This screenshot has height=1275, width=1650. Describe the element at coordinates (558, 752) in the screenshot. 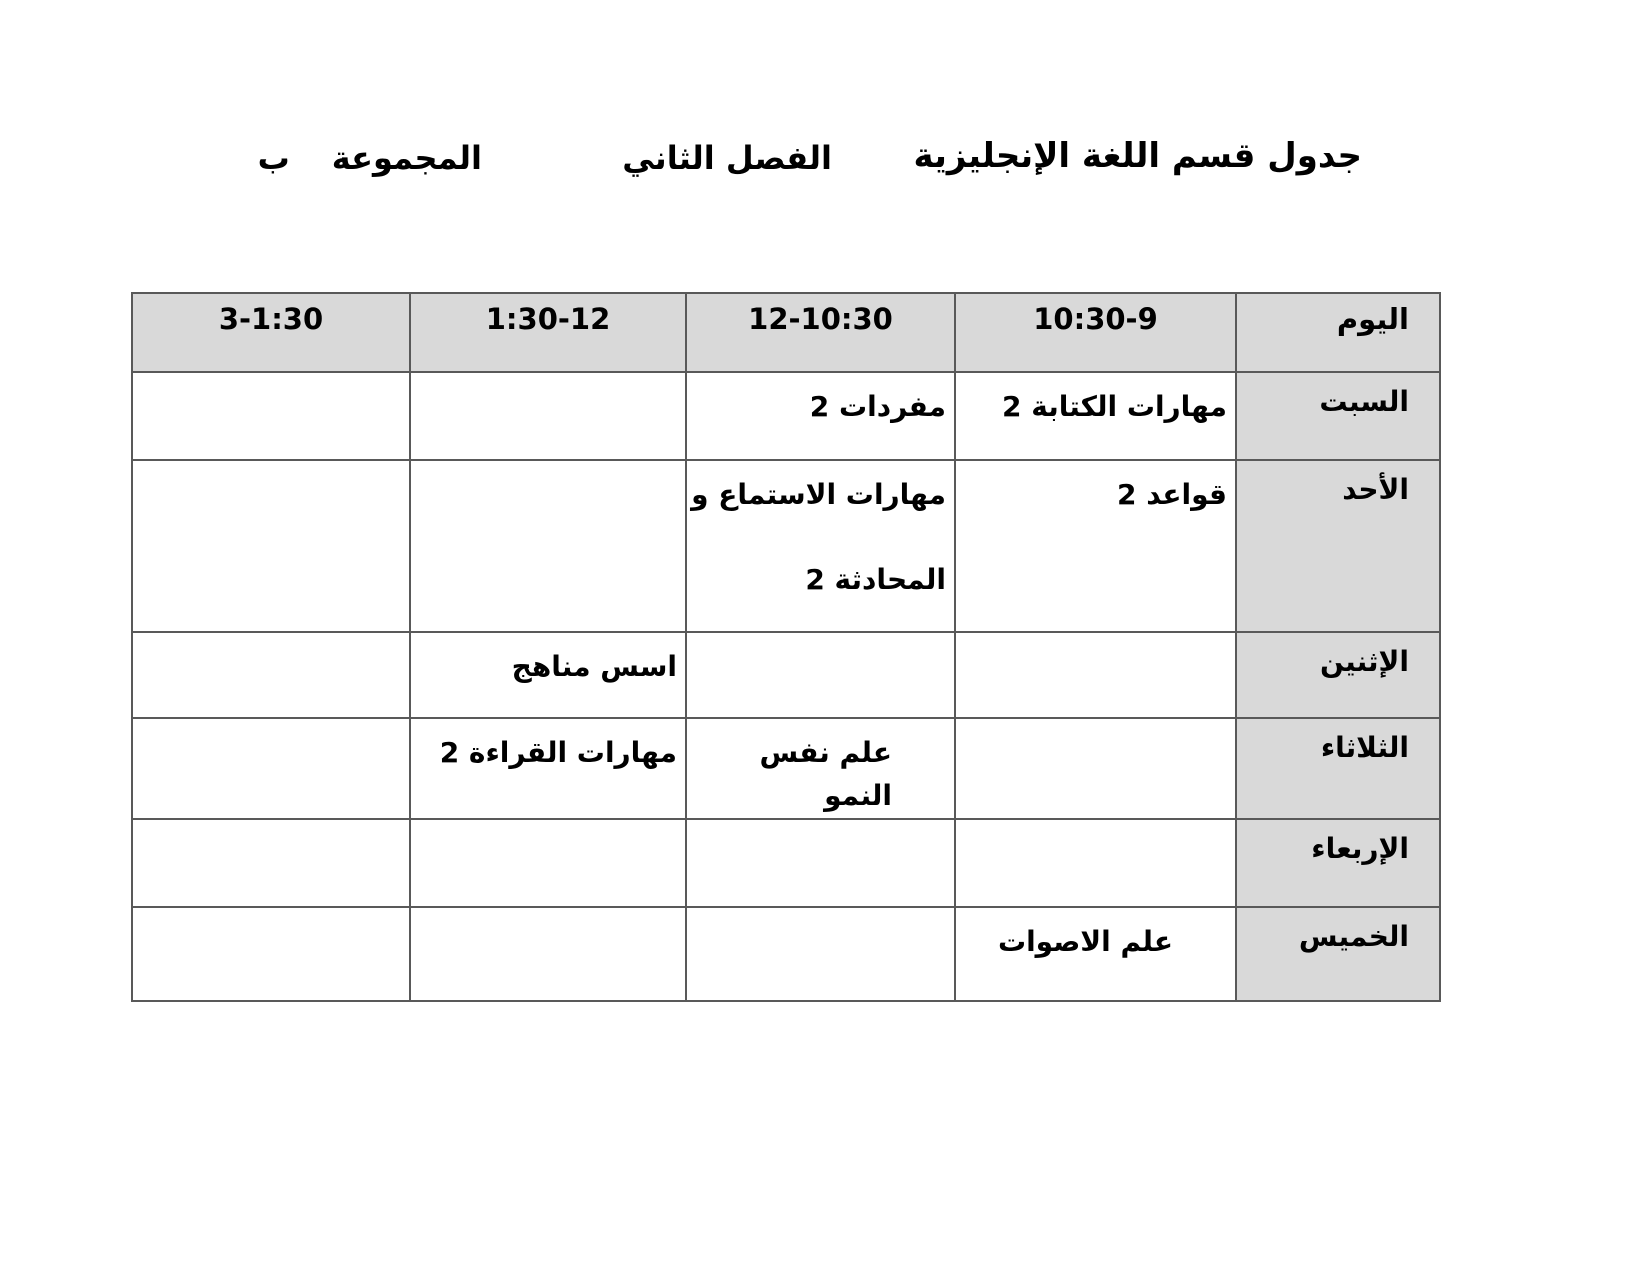

I see `course-text-line: مهارات القراءة 2` at that location.